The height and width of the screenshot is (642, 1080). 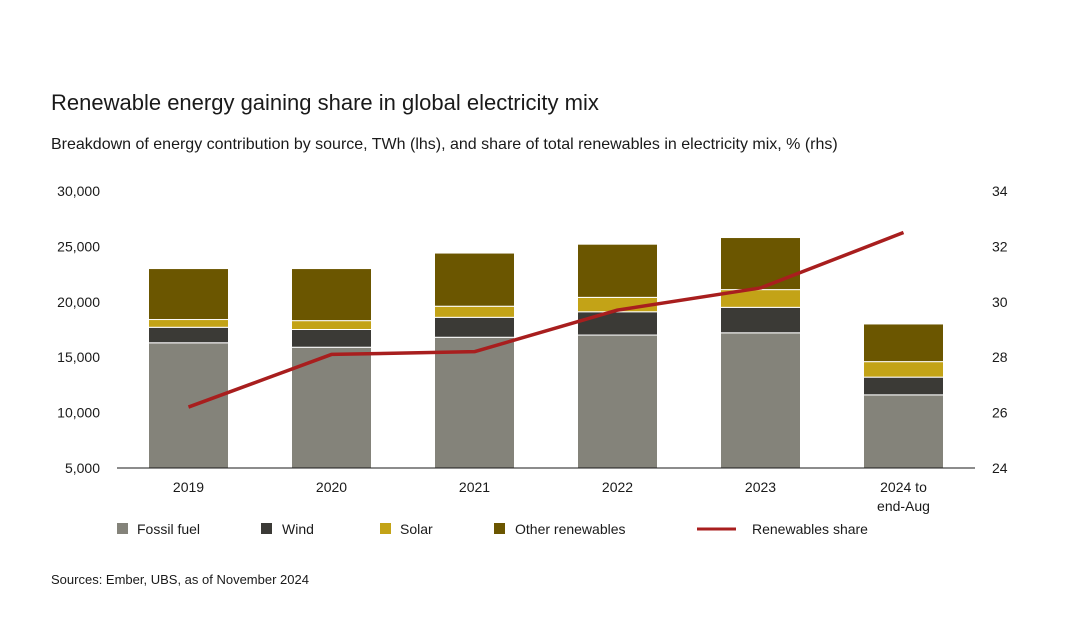 I want to click on x-tick-label: 2020, so click(x=331, y=487).